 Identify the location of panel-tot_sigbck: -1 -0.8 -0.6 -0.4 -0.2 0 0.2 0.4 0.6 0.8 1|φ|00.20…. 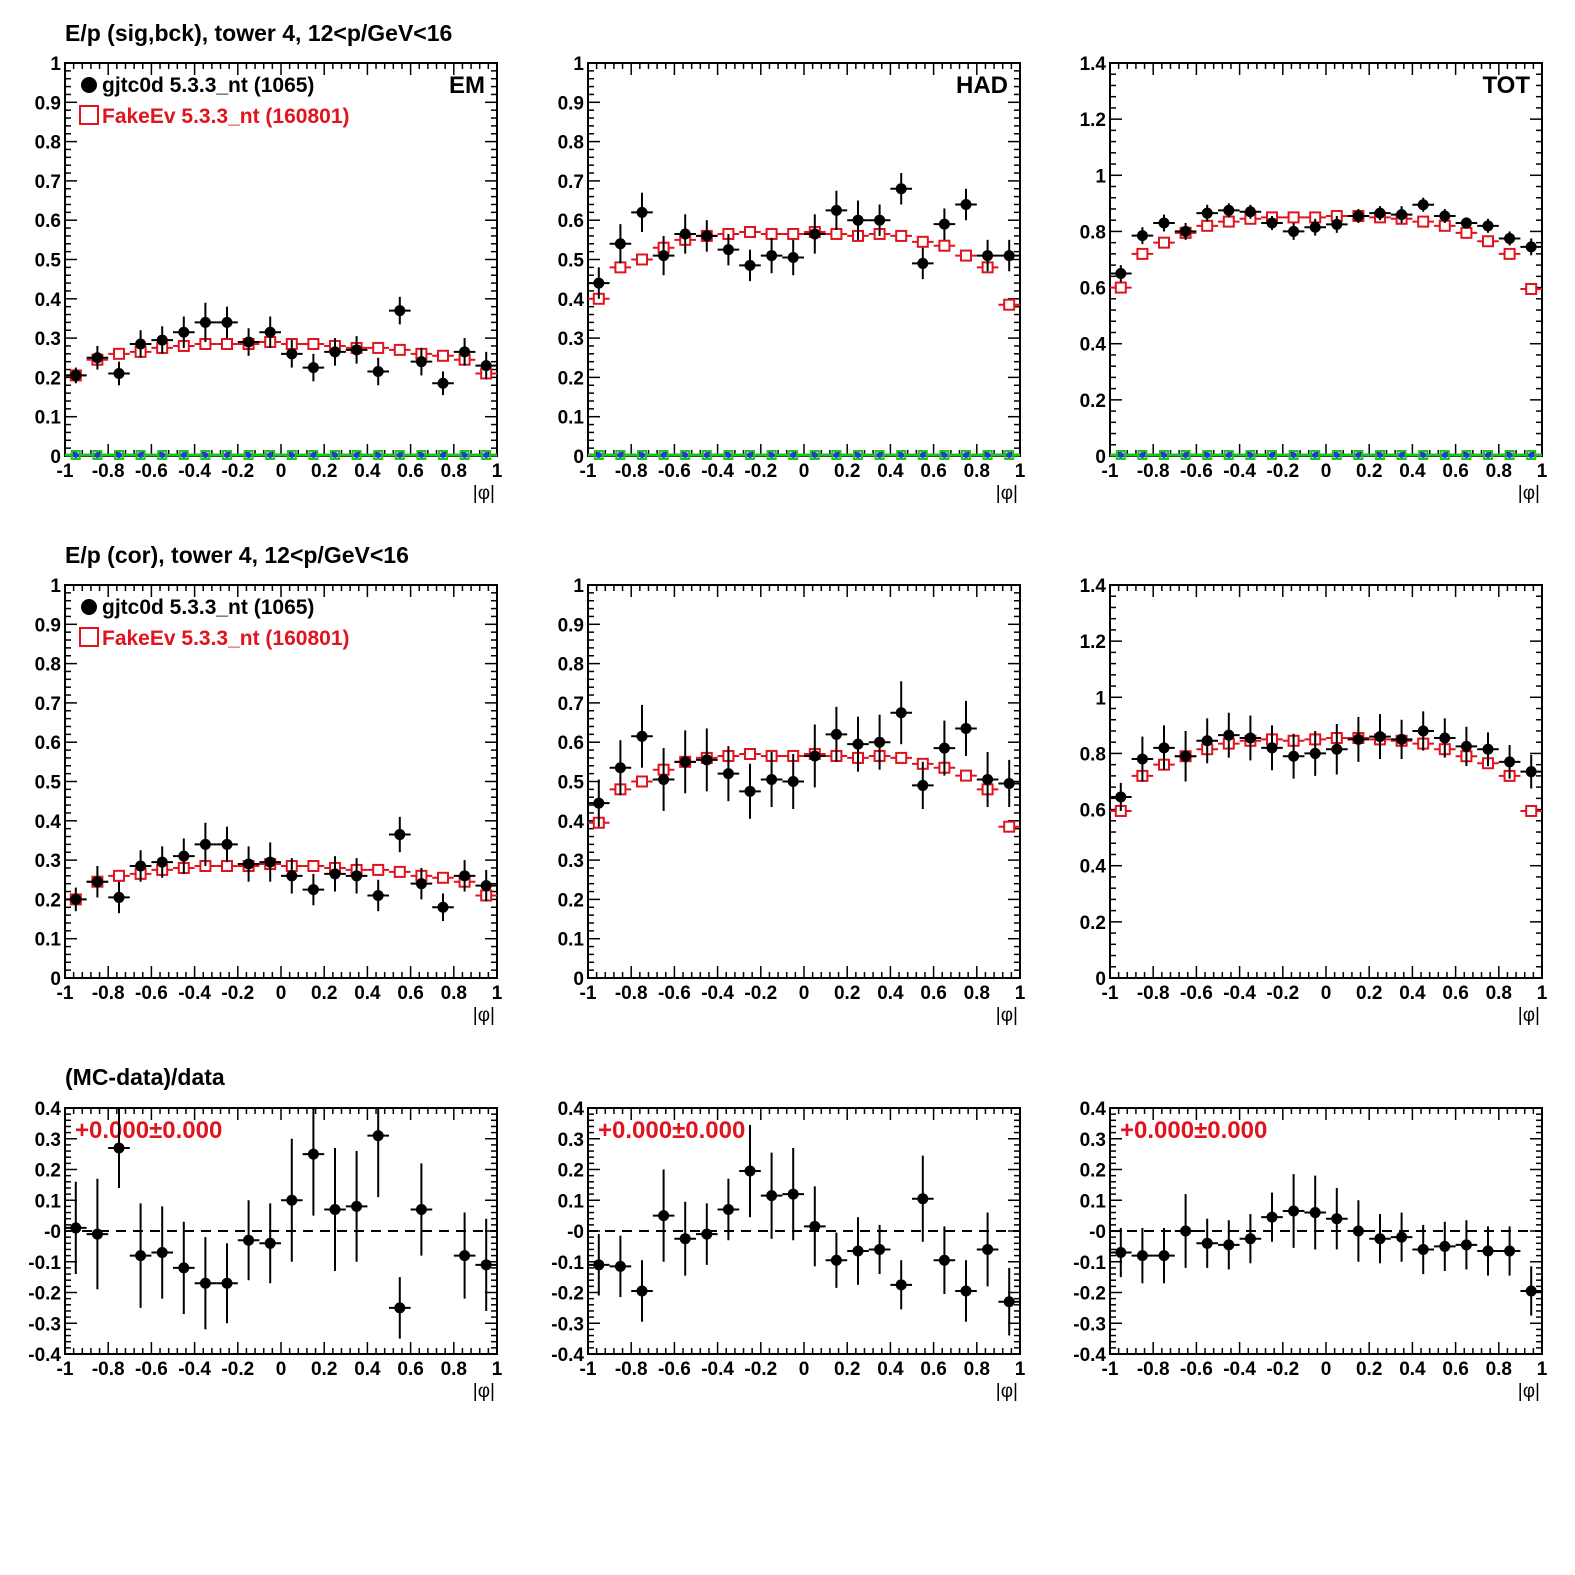
(1314, 279).